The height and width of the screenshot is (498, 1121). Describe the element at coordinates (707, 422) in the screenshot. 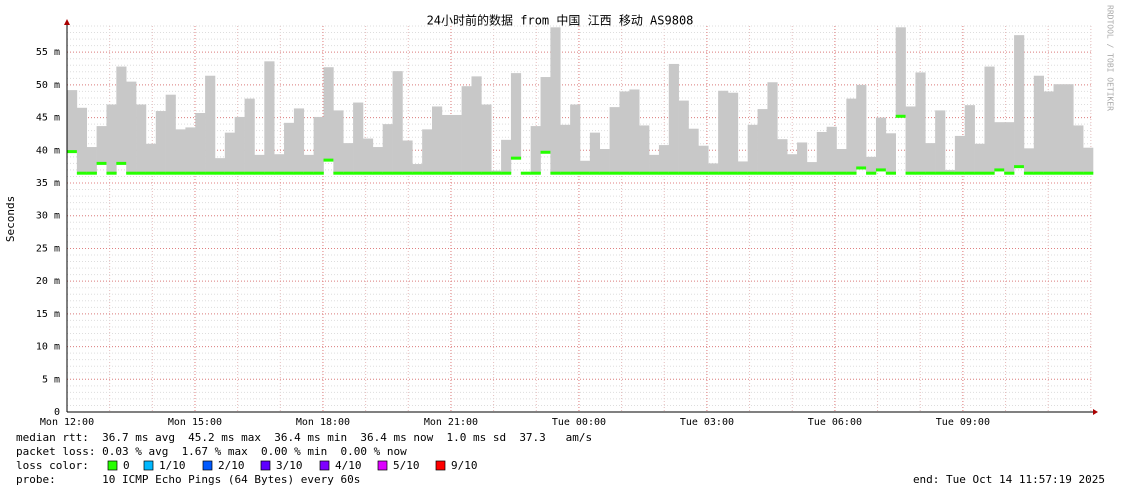

I see `x-tick-label: Tue 03:00` at that location.